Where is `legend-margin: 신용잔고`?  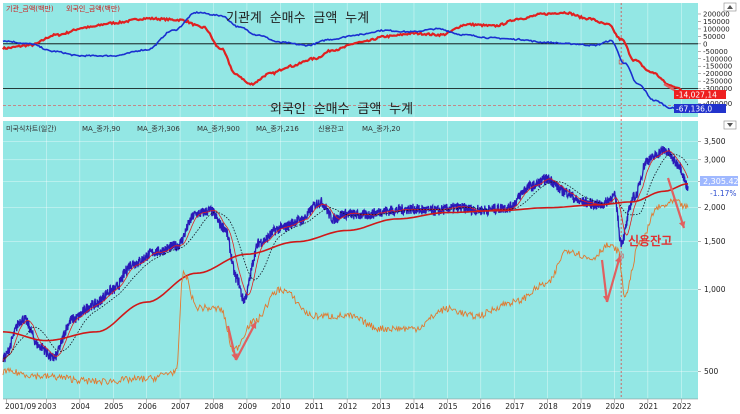 legend-margin: 신용잔고 is located at coordinates (331, 128).